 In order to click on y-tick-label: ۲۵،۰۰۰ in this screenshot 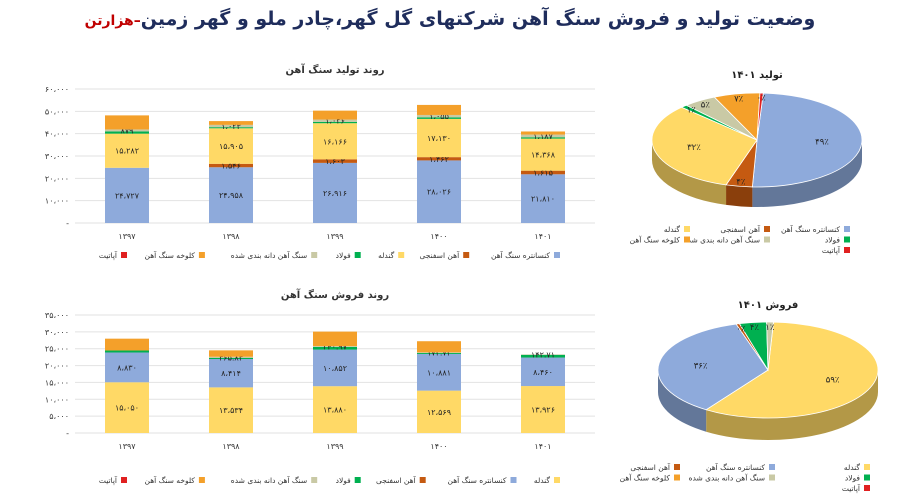, I will do `click(57, 349)`.